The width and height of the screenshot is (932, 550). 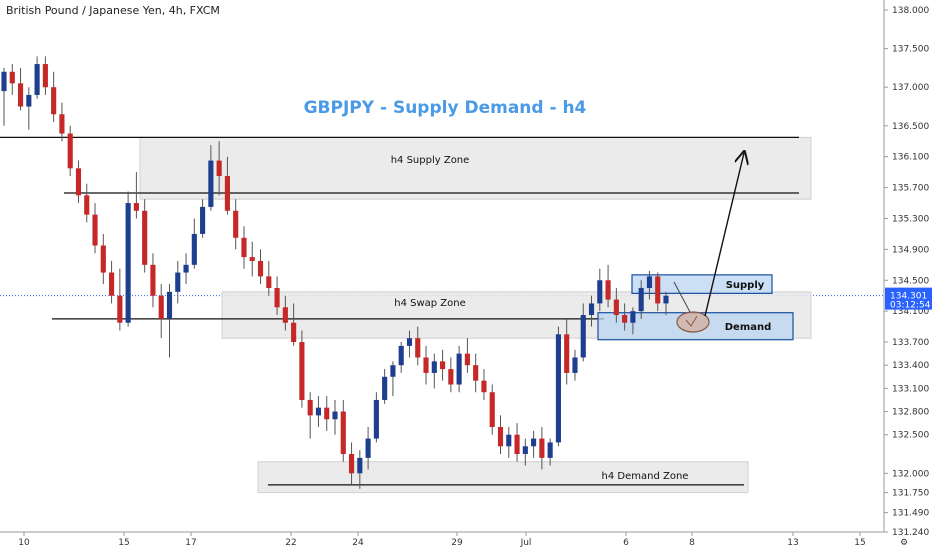 What do you see at coordinates (910, 281) in the screenshot?
I see `price-tick-label-9: 134.500` at bounding box center [910, 281].